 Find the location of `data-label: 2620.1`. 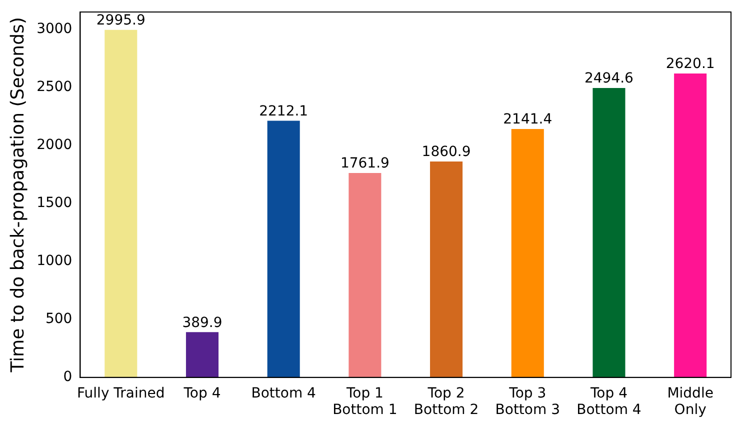

data-label: 2620.1 is located at coordinates (690, 64).